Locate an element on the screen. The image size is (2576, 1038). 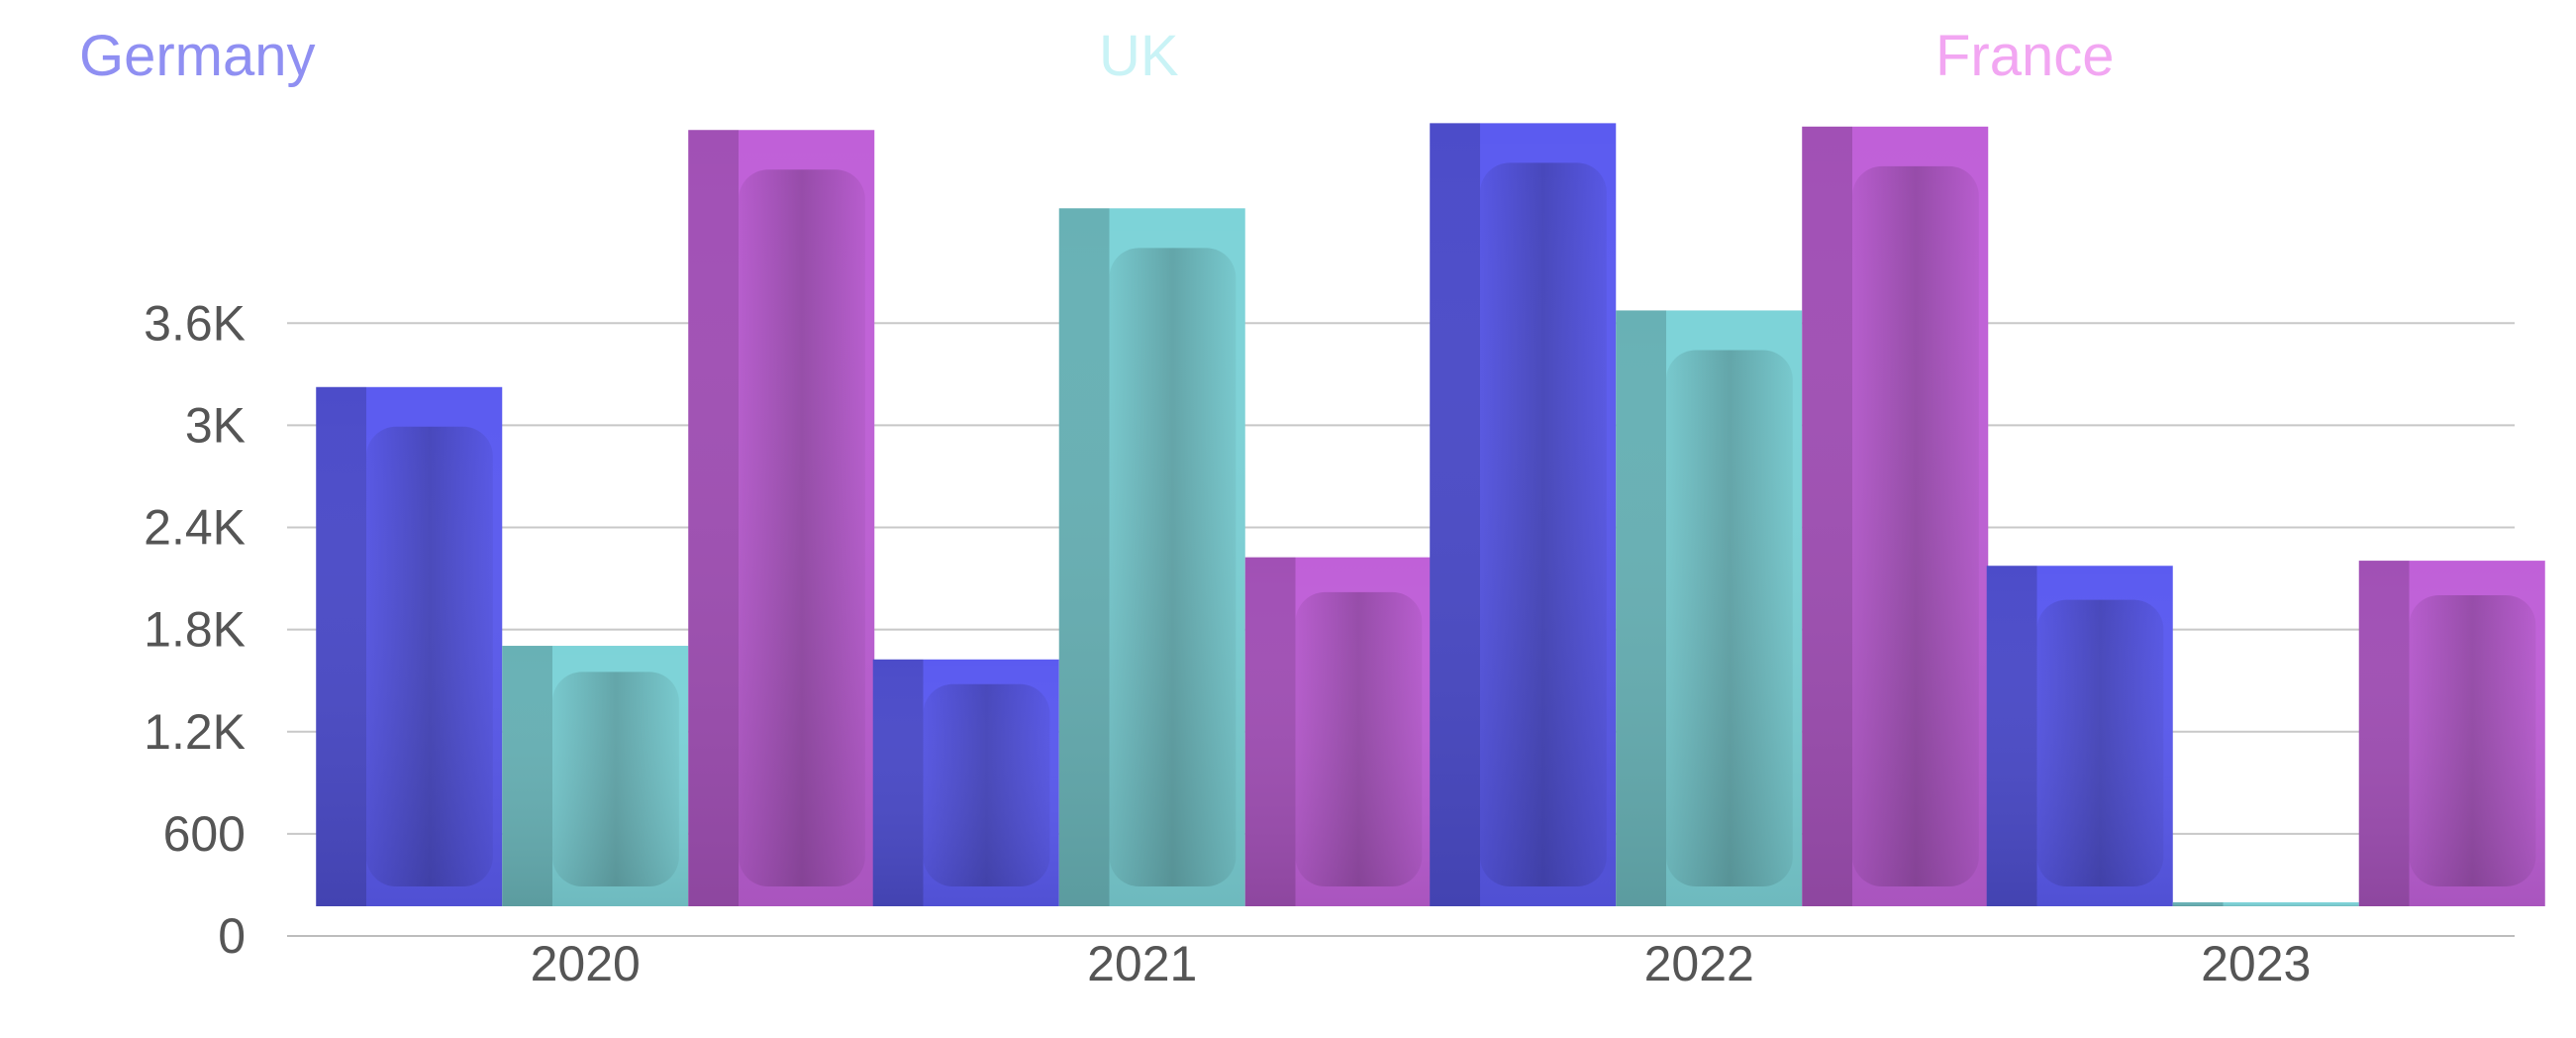
bar-france-2020 is located at coordinates (782, 518).